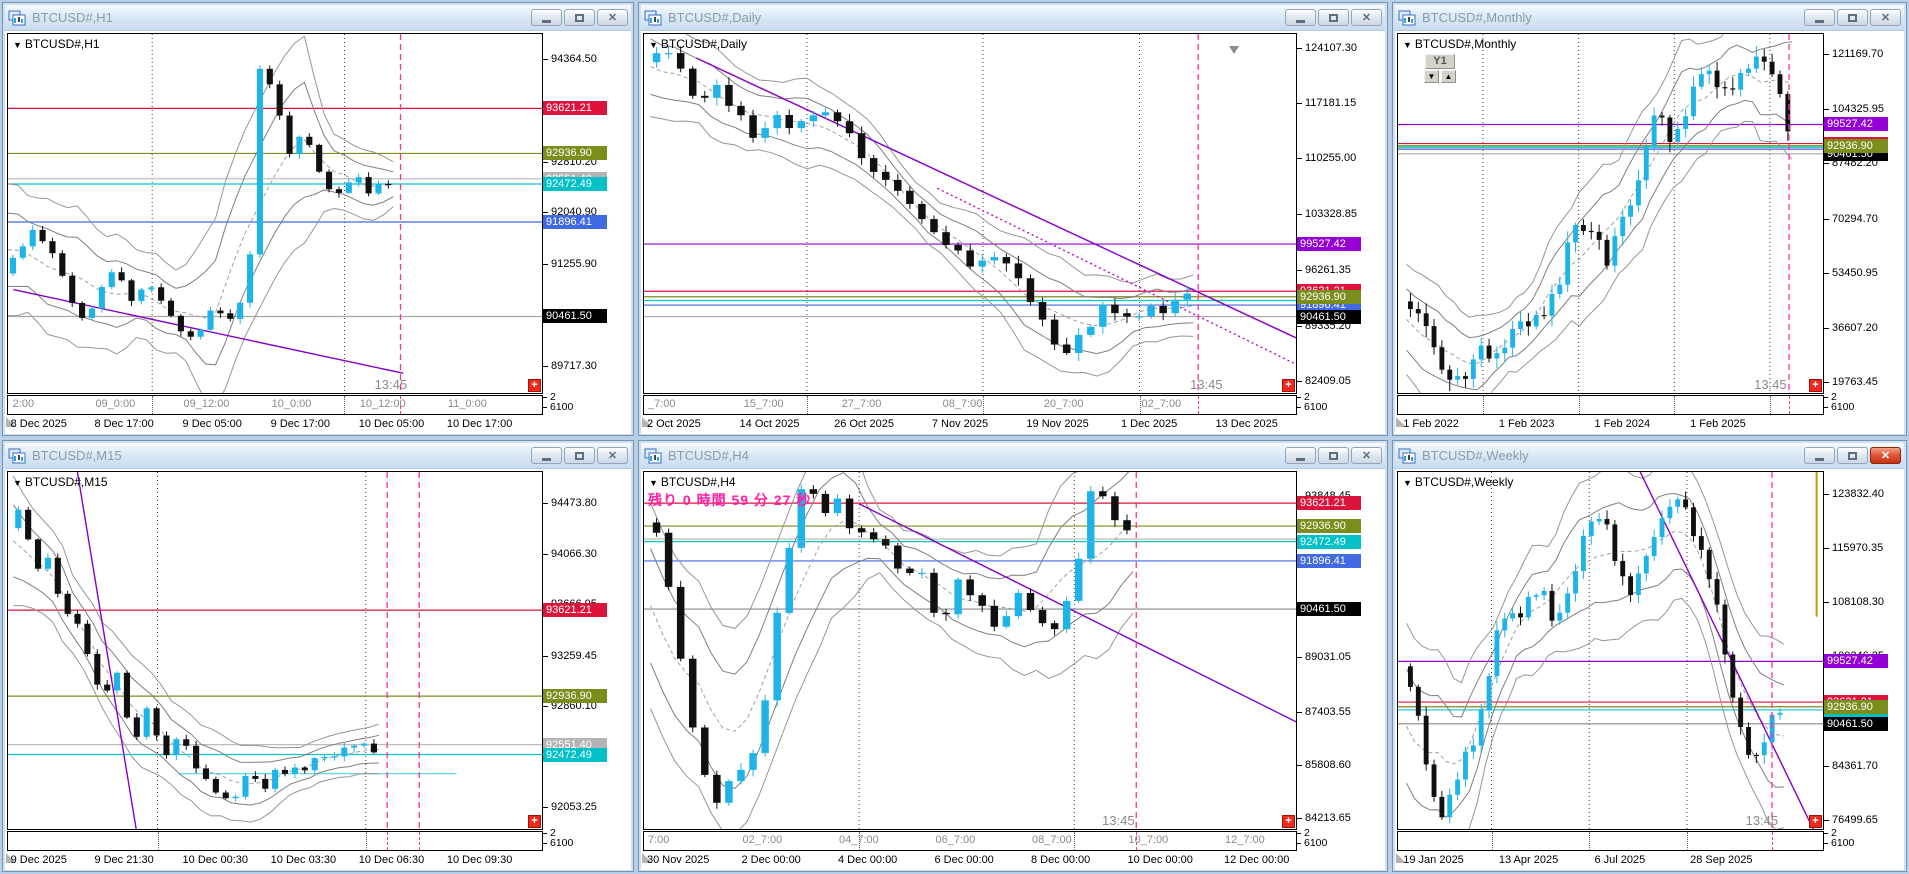 Image resolution: width=1909 pixels, height=874 pixels. What do you see at coordinates (692, 482) in the screenshot?
I see `chart-symbol-label: ▼ BTCUSD#,H4` at bounding box center [692, 482].